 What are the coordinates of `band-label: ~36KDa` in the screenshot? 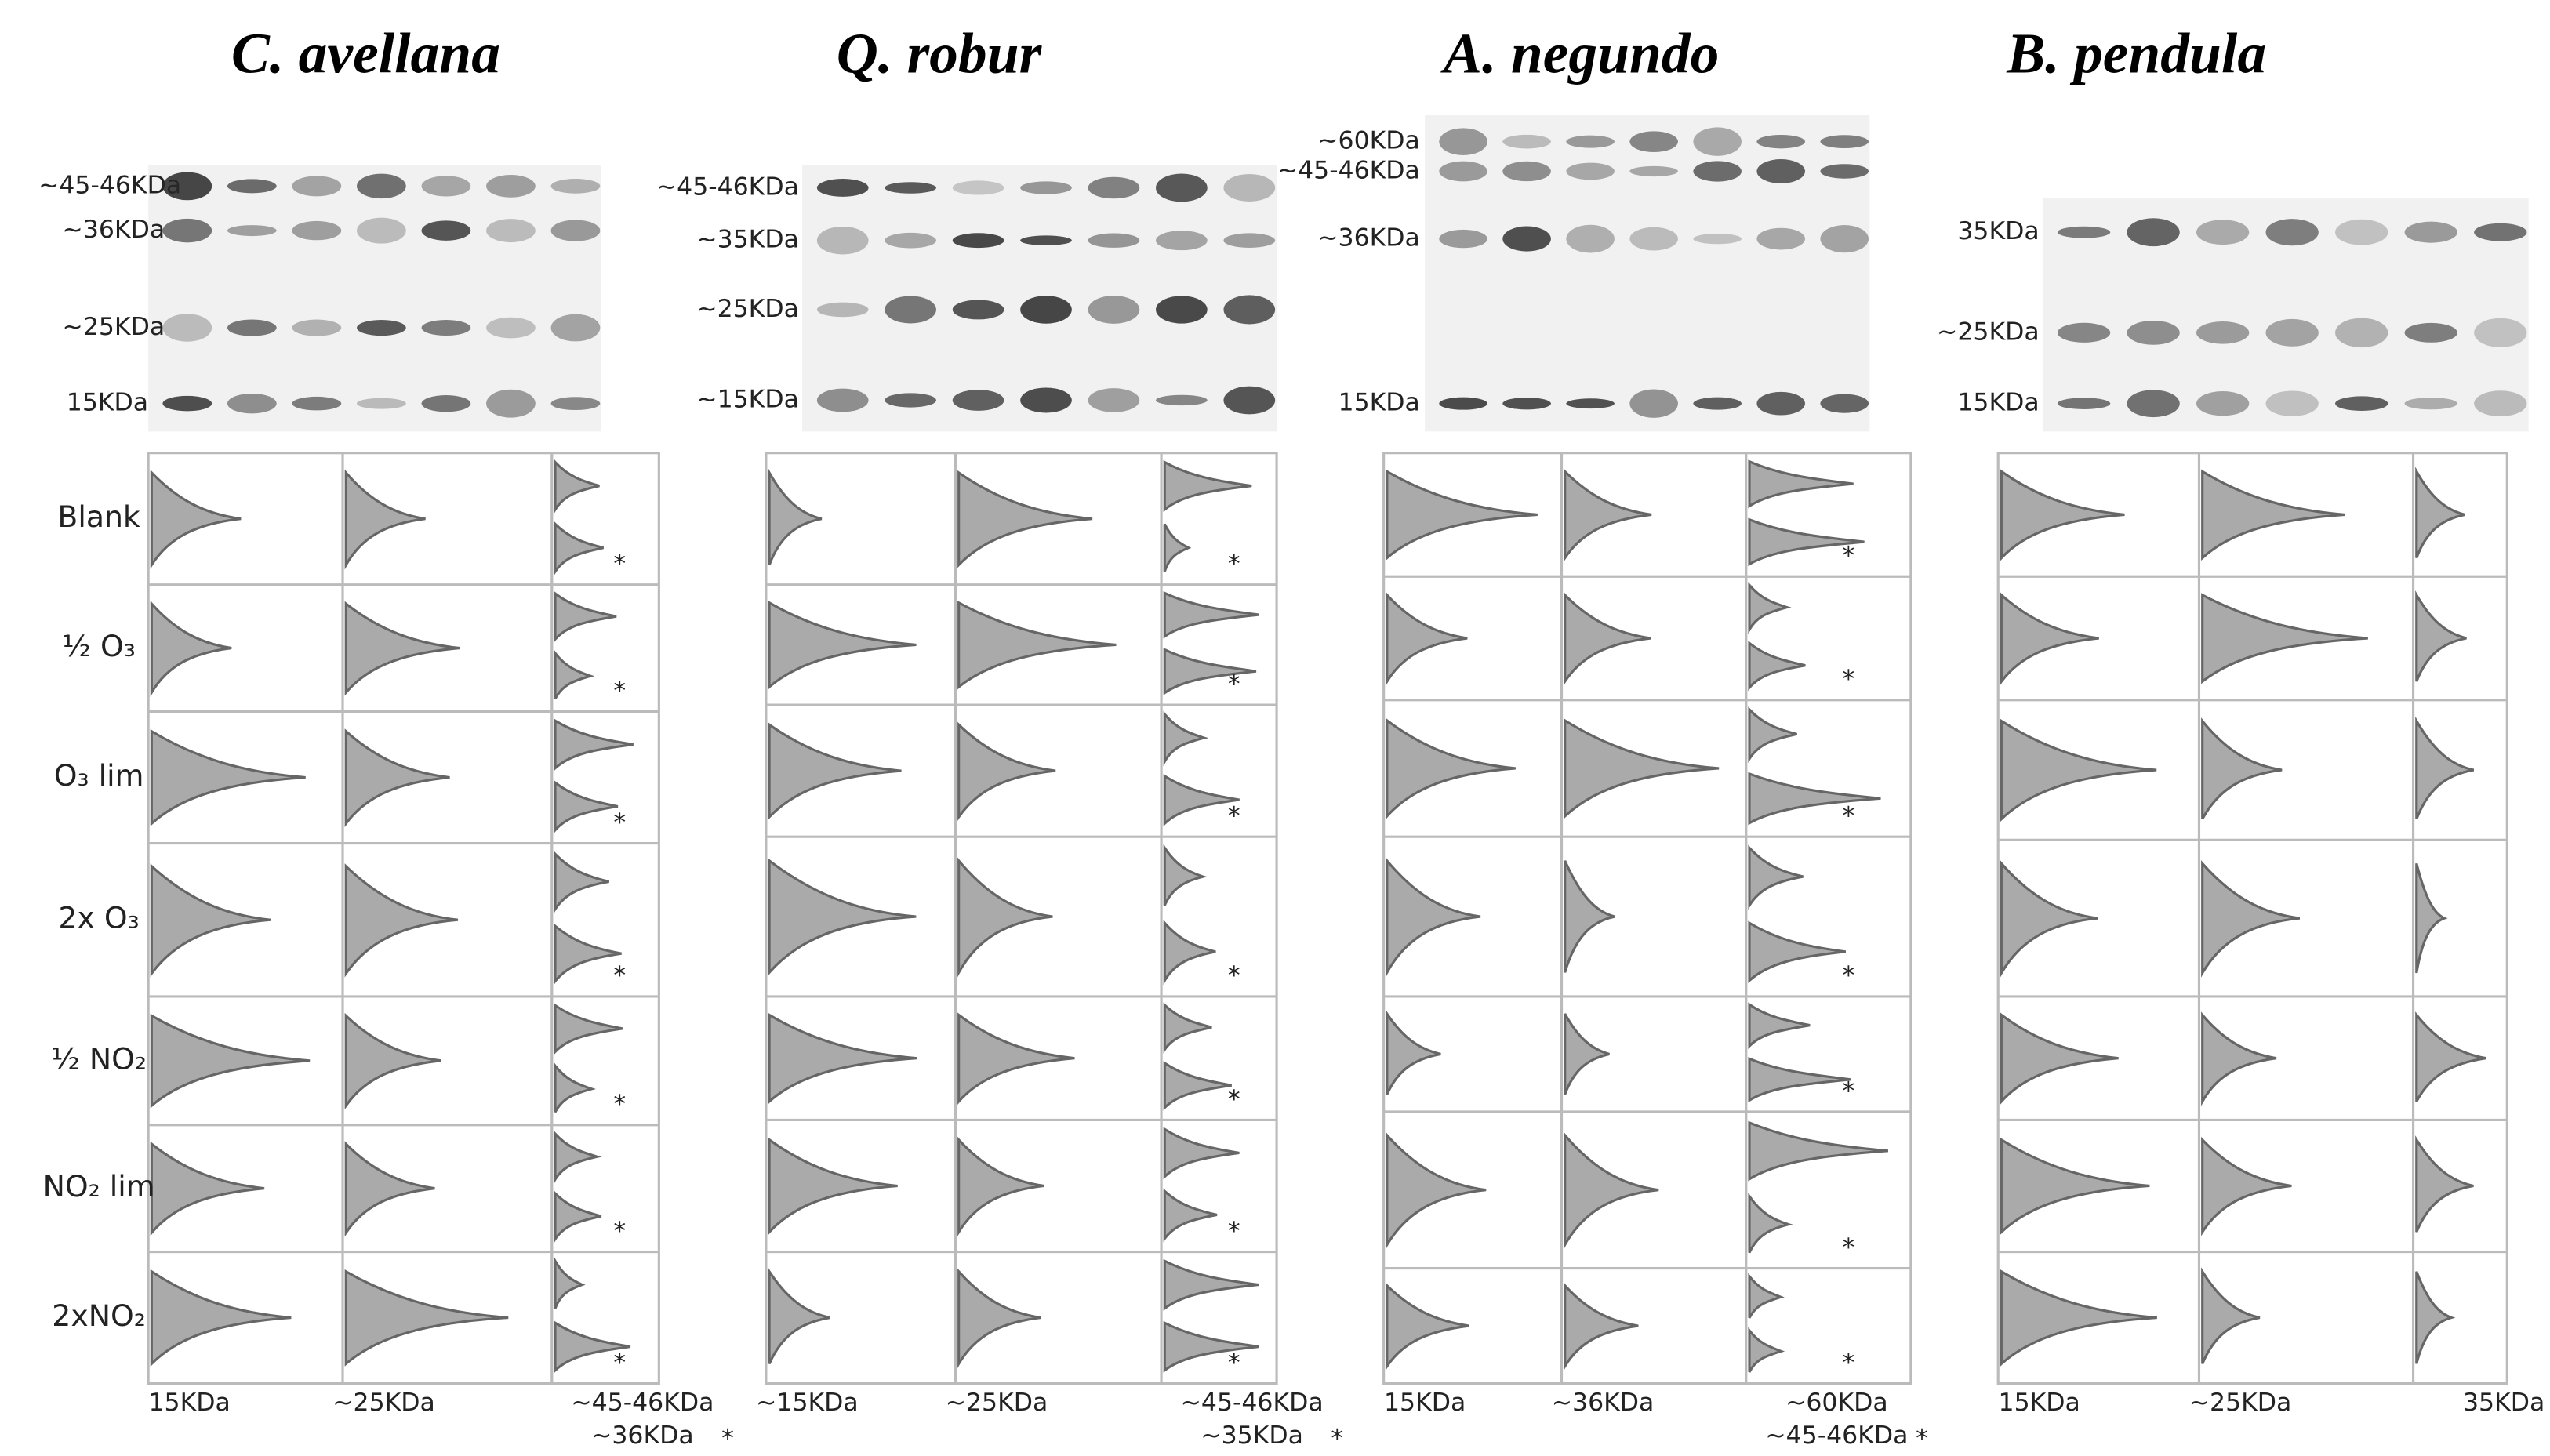 It's located at (1368, 238).